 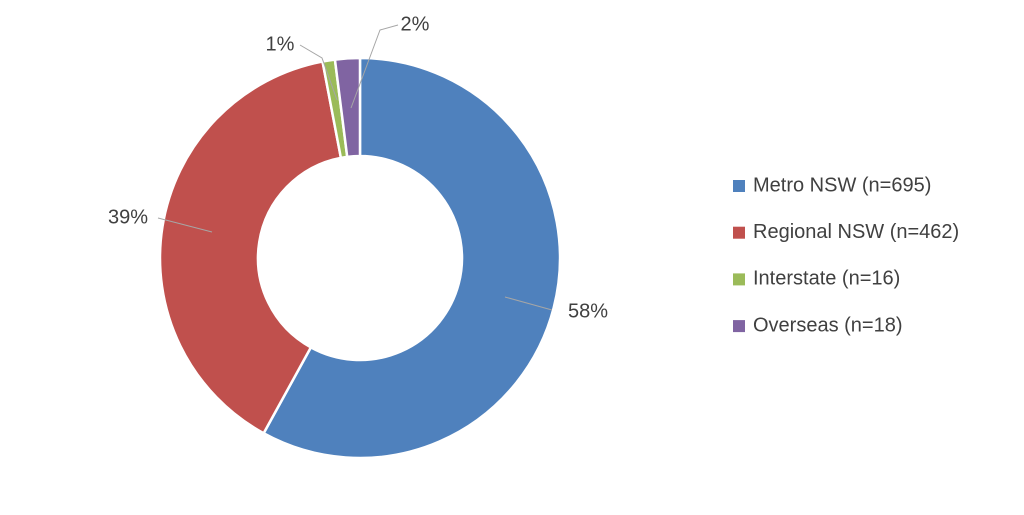 I want to click on data-label: 58%, so click(x=588, y=311).